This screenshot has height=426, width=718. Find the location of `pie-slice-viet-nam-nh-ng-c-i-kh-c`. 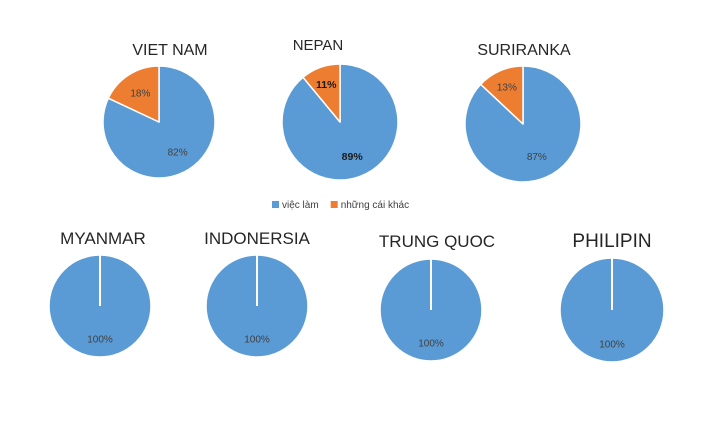

pie-slice-viet-nam-nh-ng-c-i-kh-c is located at coordinates (133, 94).